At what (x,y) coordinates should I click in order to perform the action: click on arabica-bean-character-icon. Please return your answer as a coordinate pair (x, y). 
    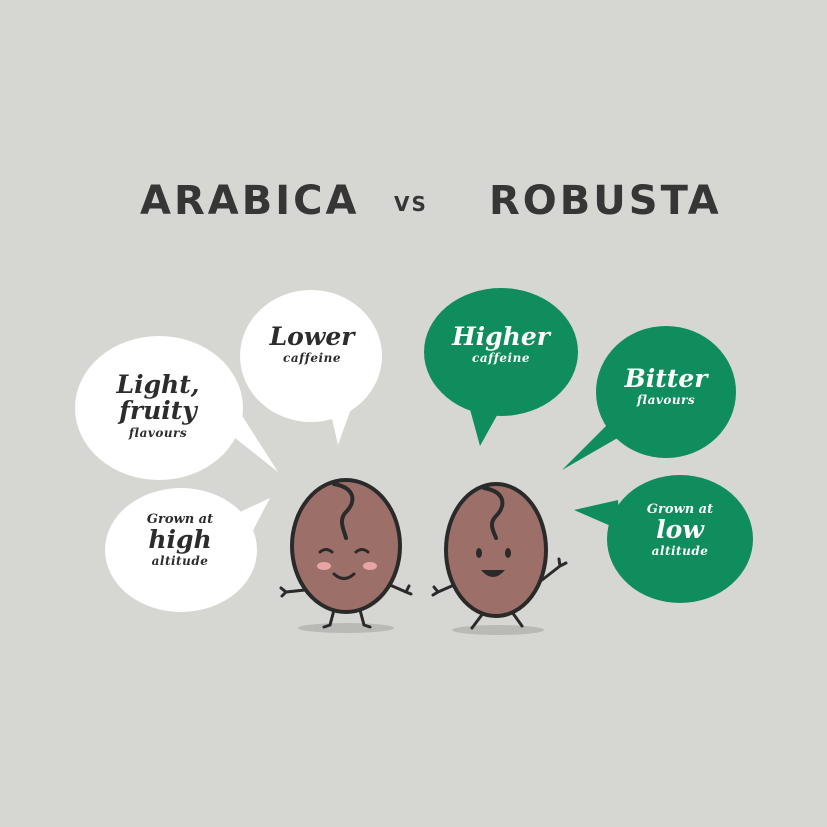
    Looking at the image, I should click on (346, 555).